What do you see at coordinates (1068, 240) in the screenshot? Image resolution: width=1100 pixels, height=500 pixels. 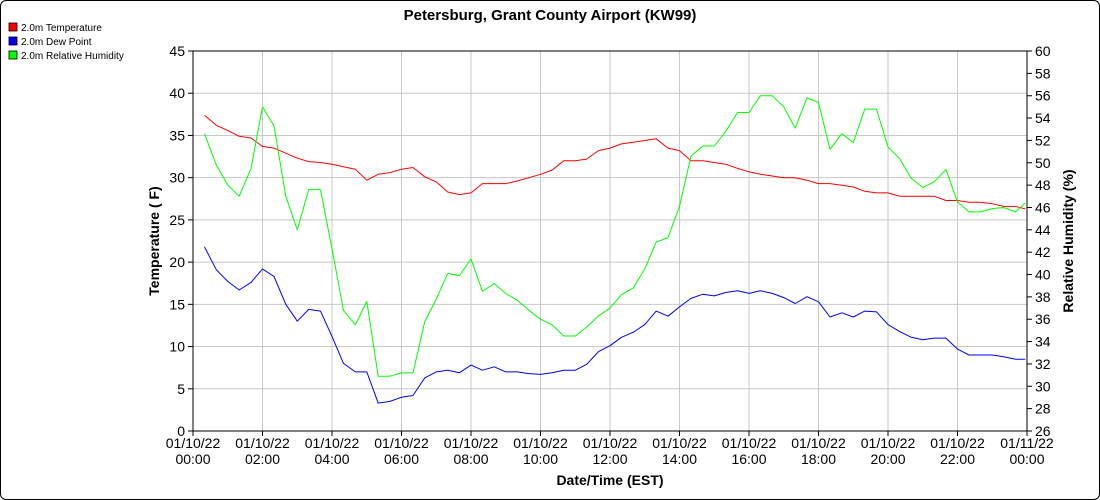 I see `right-axis-title: Relative Humidity (%)` at bounding box center [1068, 240].